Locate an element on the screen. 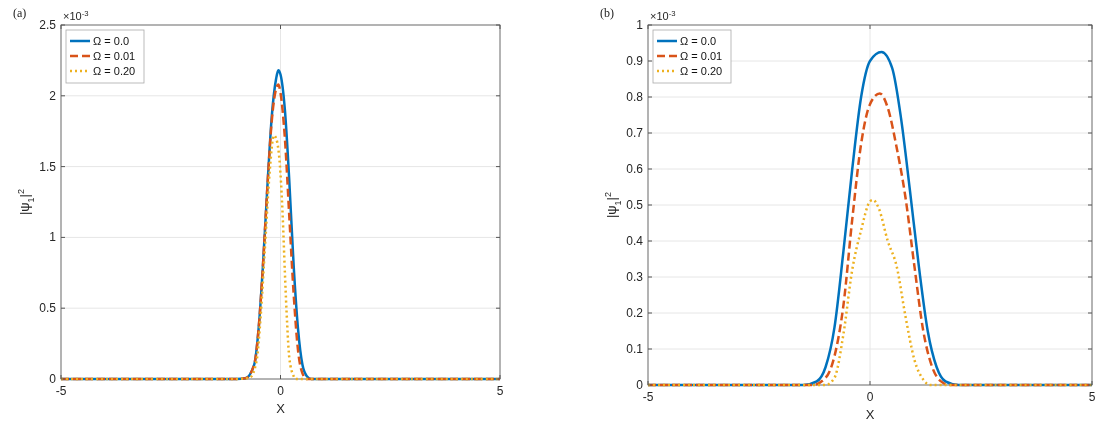 The width and height of the screenshot is (1100, 434). y-tick-label: 2 is located at coordinates (53, 95).